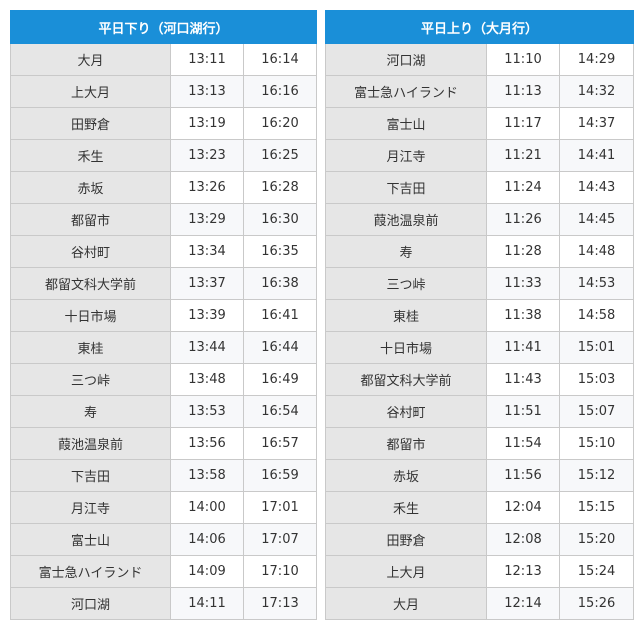 This screenshot has height=625, width=638. I want to click on table-row: 上大月 12:13 15:24, so click(480, 571).